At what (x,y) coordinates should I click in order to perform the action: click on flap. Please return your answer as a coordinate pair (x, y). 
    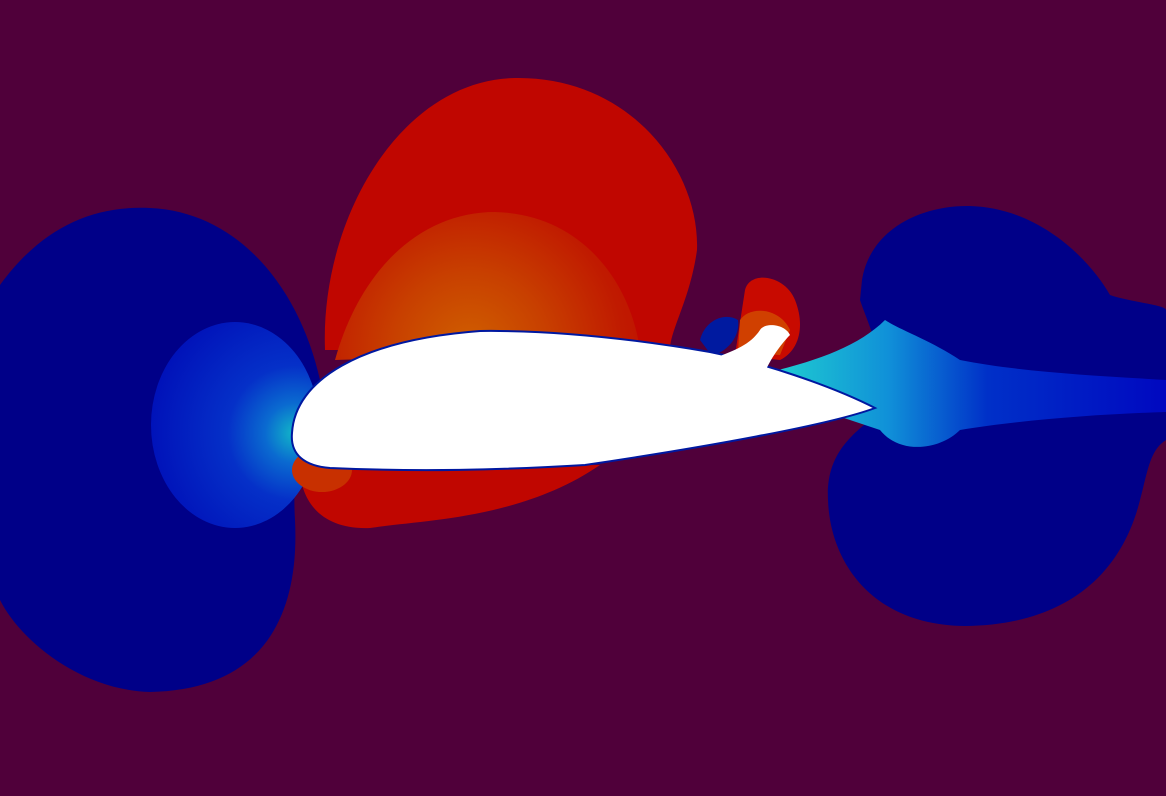
    Looking at the image, I should click on (752, 348).